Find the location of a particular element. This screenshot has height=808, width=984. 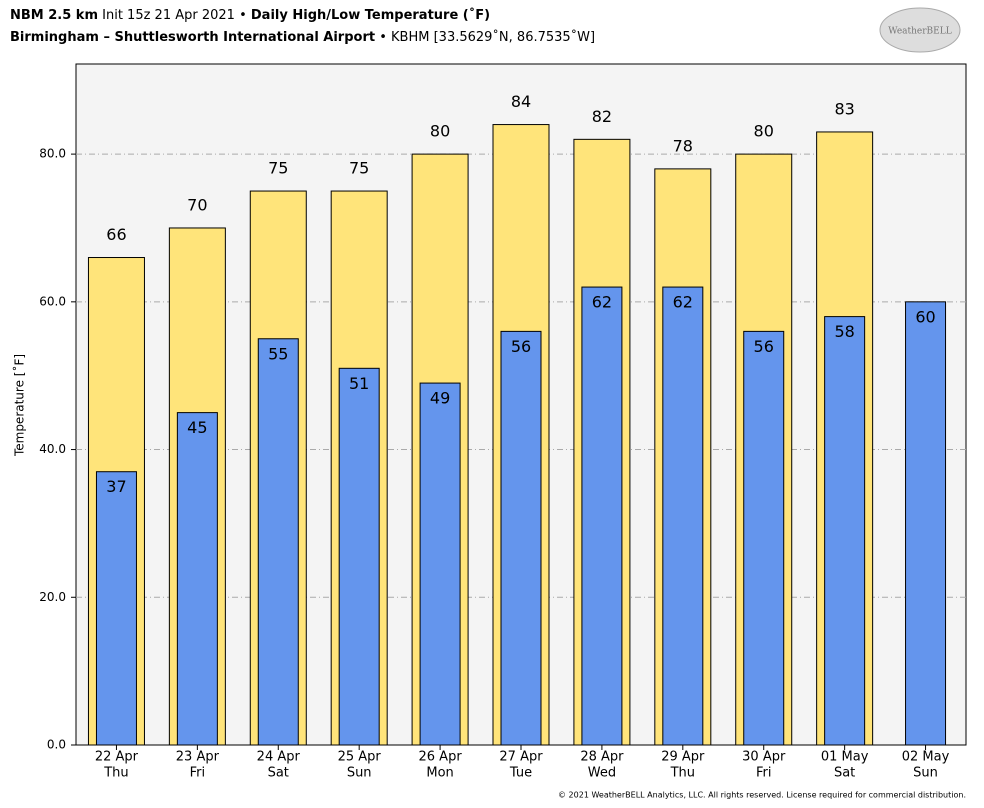

x-tick-label: 22 Apr is located at coordinates (117, 757).